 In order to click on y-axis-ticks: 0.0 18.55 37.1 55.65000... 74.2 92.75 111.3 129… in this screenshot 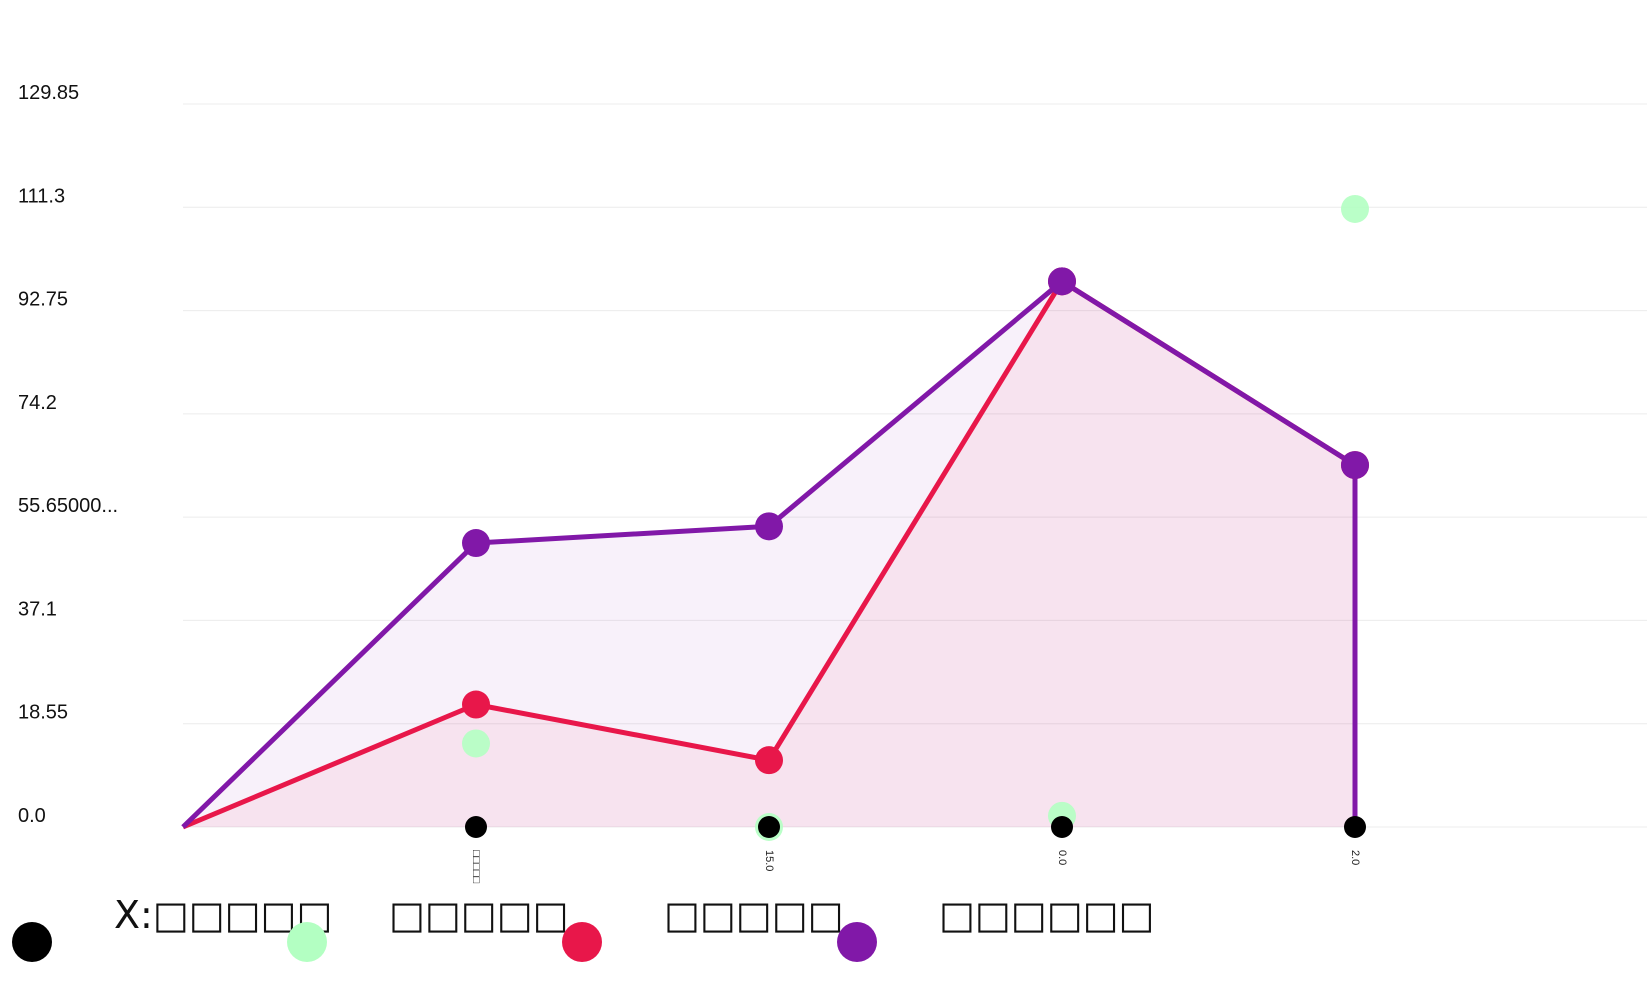, I will do `click(68, 454)`.